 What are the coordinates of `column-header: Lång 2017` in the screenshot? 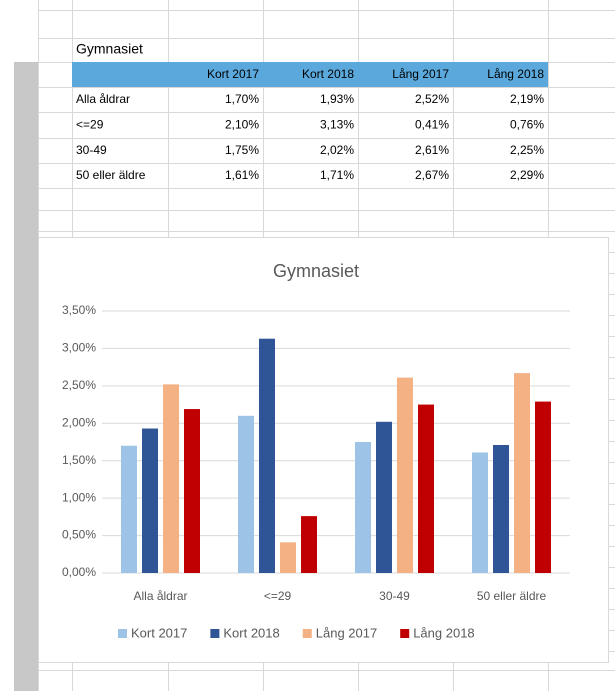 It's located at (420, 74).